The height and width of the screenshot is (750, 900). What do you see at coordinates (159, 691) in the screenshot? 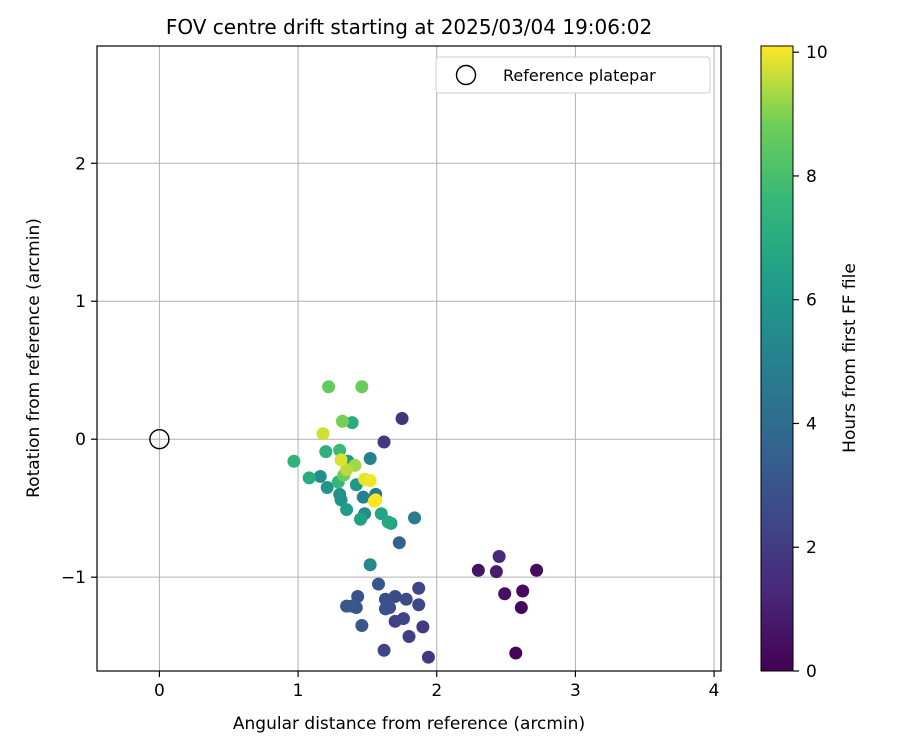
I see `x-tick-label: 0` at bounding box center [159, 691].